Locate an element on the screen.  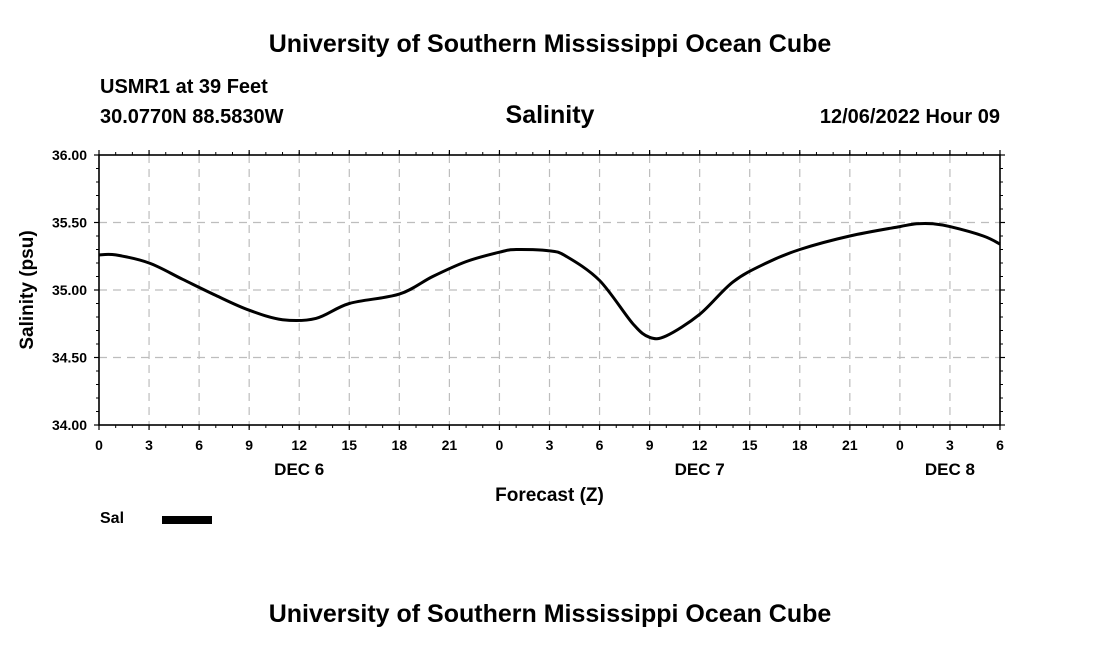
x-axis-title: Forecast (Z) is located at coordinates (549, 495).